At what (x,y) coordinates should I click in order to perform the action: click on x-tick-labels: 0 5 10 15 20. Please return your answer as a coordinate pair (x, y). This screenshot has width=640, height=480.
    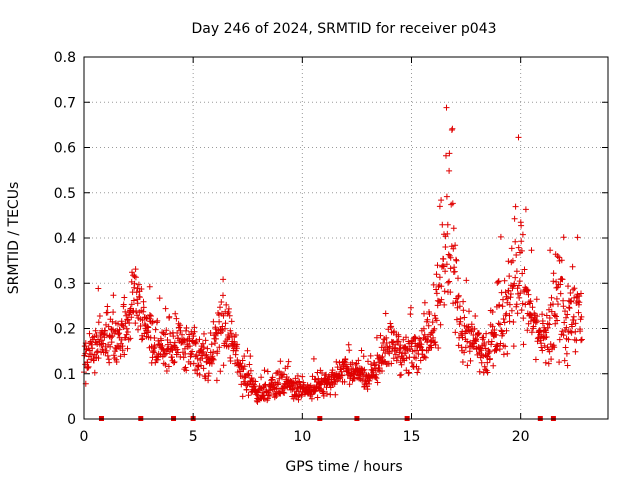
    Looking at the image, I should click on (305, 437).